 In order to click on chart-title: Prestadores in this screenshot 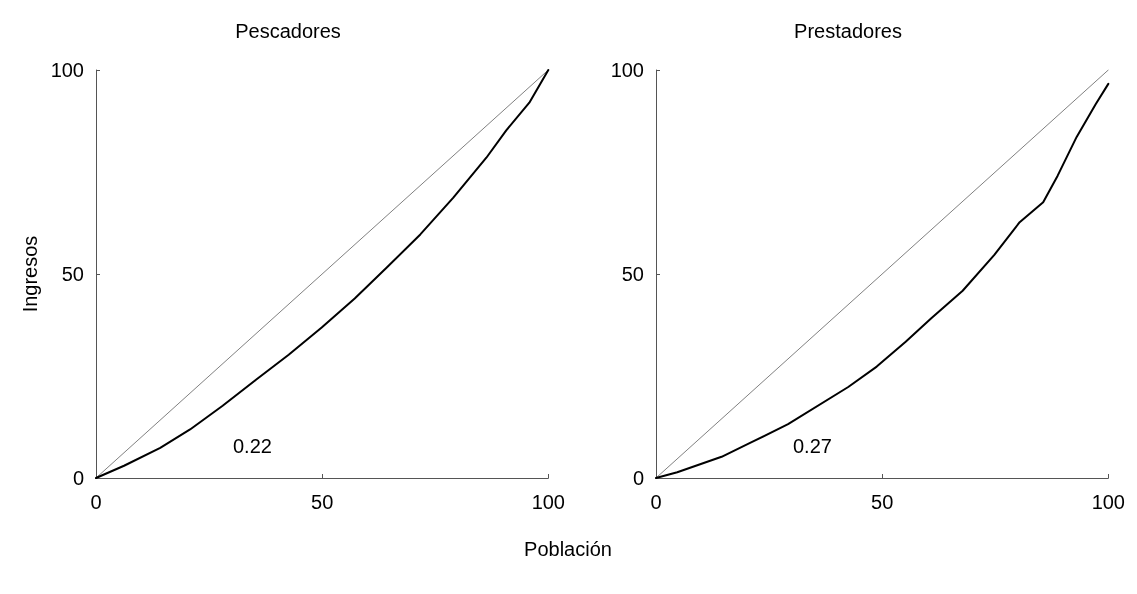, I will do `click(848, 31)`.